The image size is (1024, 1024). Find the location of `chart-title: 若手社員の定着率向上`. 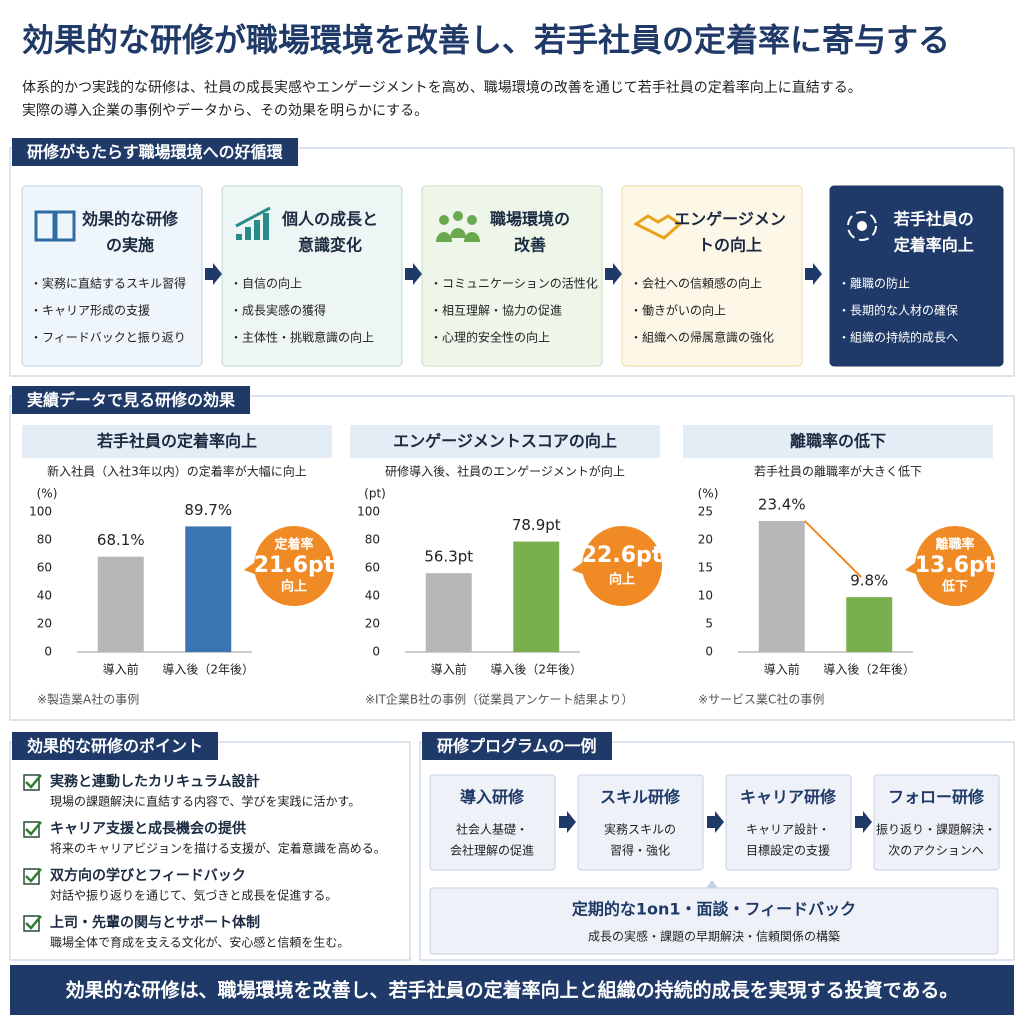

chart-title: 若手社員の定着率向上 is located at coordinates (176, 441).